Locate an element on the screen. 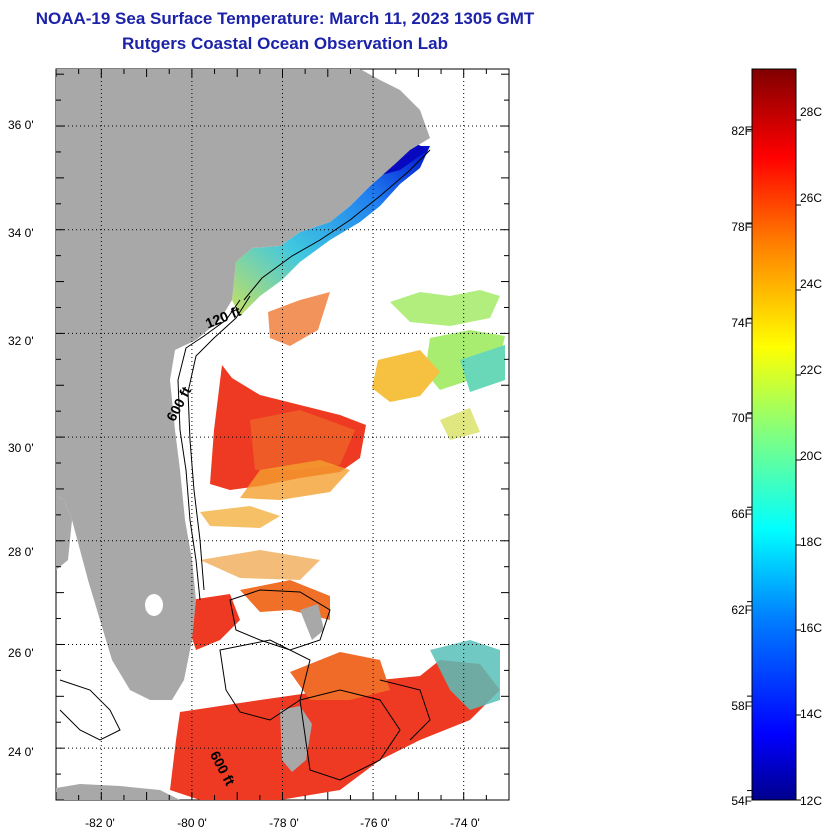  colorbar-f-label: 70F is located at coordinates (741, 418).